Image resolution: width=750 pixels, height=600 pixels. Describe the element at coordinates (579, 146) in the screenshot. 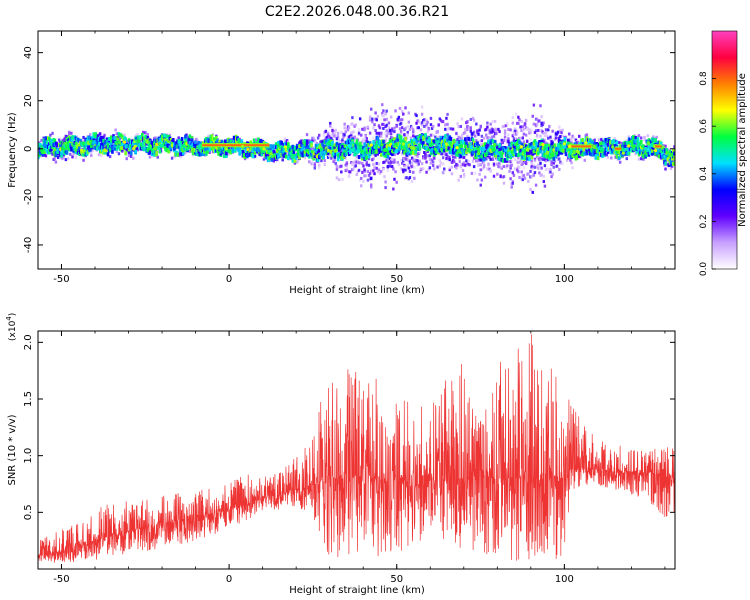

I see `spectrogram-peak-segment` at that location.